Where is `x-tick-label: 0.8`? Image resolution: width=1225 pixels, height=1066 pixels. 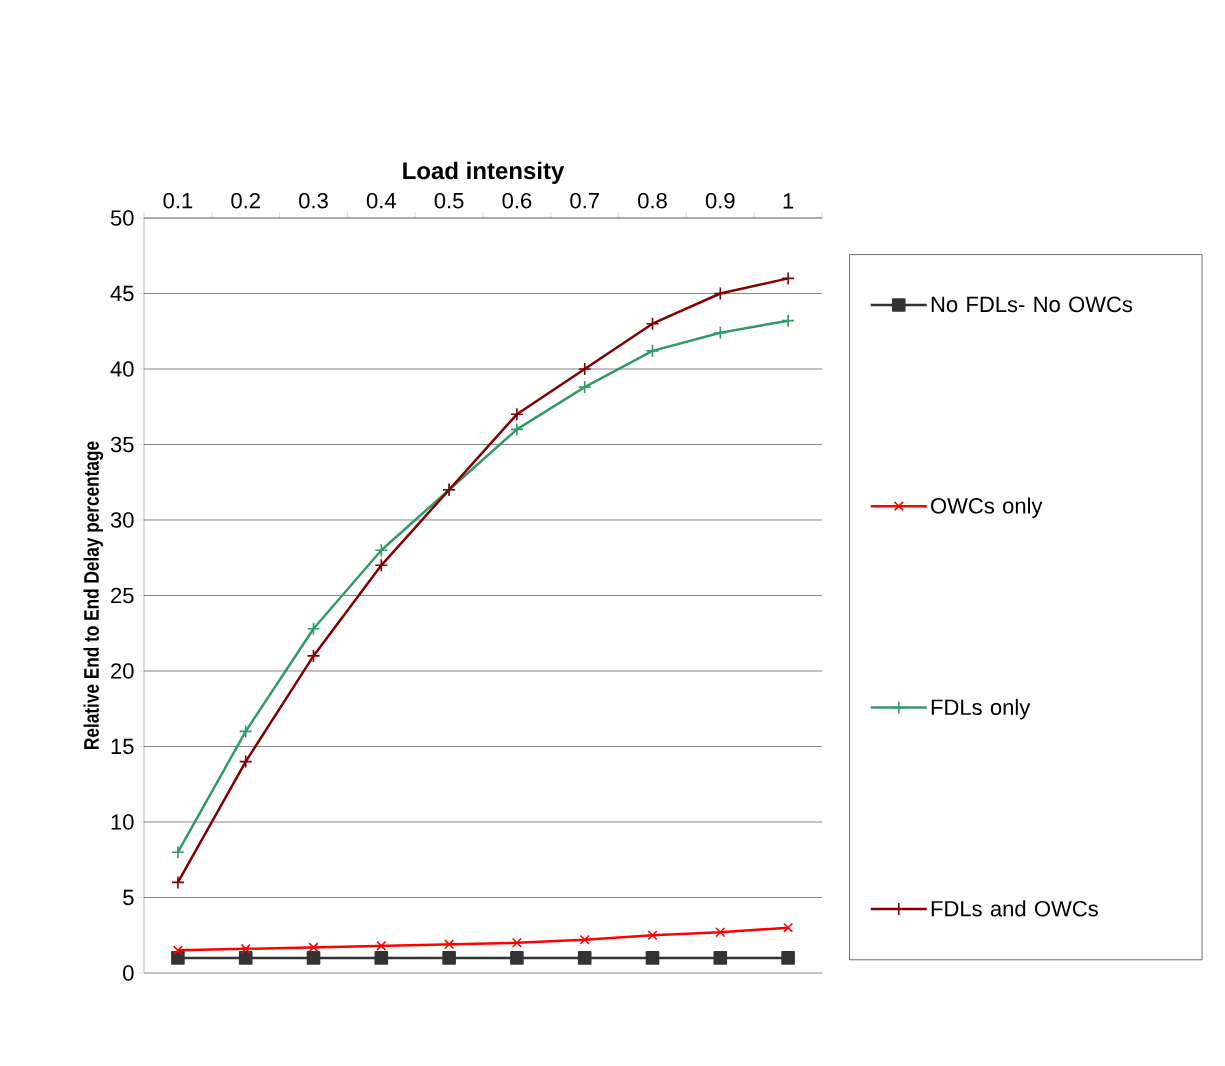
x-tick-label: 0.8 is located at coordinates (652, 200).